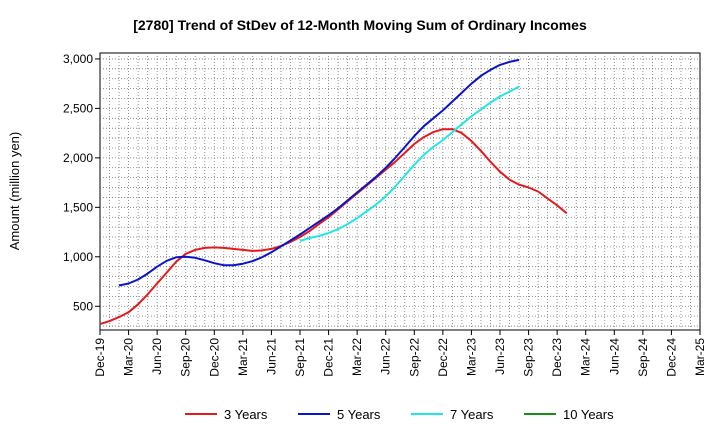 The image size is (720, 440). I want to click on x-tick-label: Sep-24, so click(643, 357).